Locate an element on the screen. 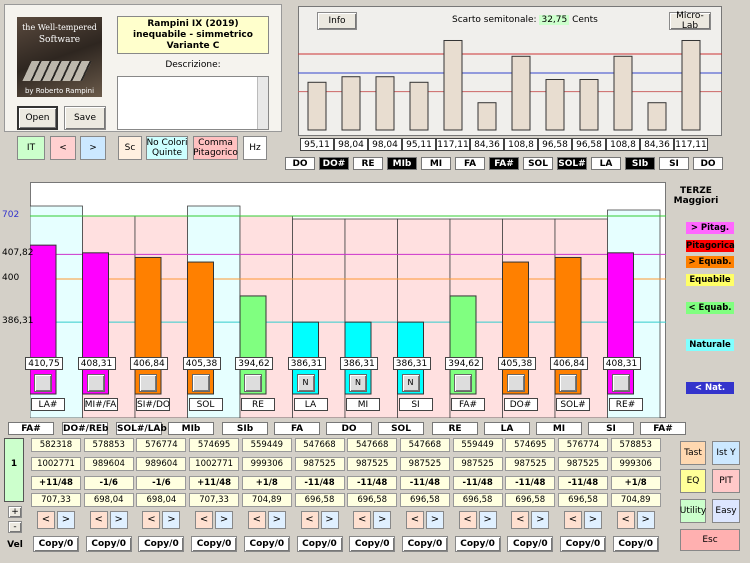 Image resolution: width=750 pixels, height=563 pixels. note-label: SIb is located at coordinates (640, 163).